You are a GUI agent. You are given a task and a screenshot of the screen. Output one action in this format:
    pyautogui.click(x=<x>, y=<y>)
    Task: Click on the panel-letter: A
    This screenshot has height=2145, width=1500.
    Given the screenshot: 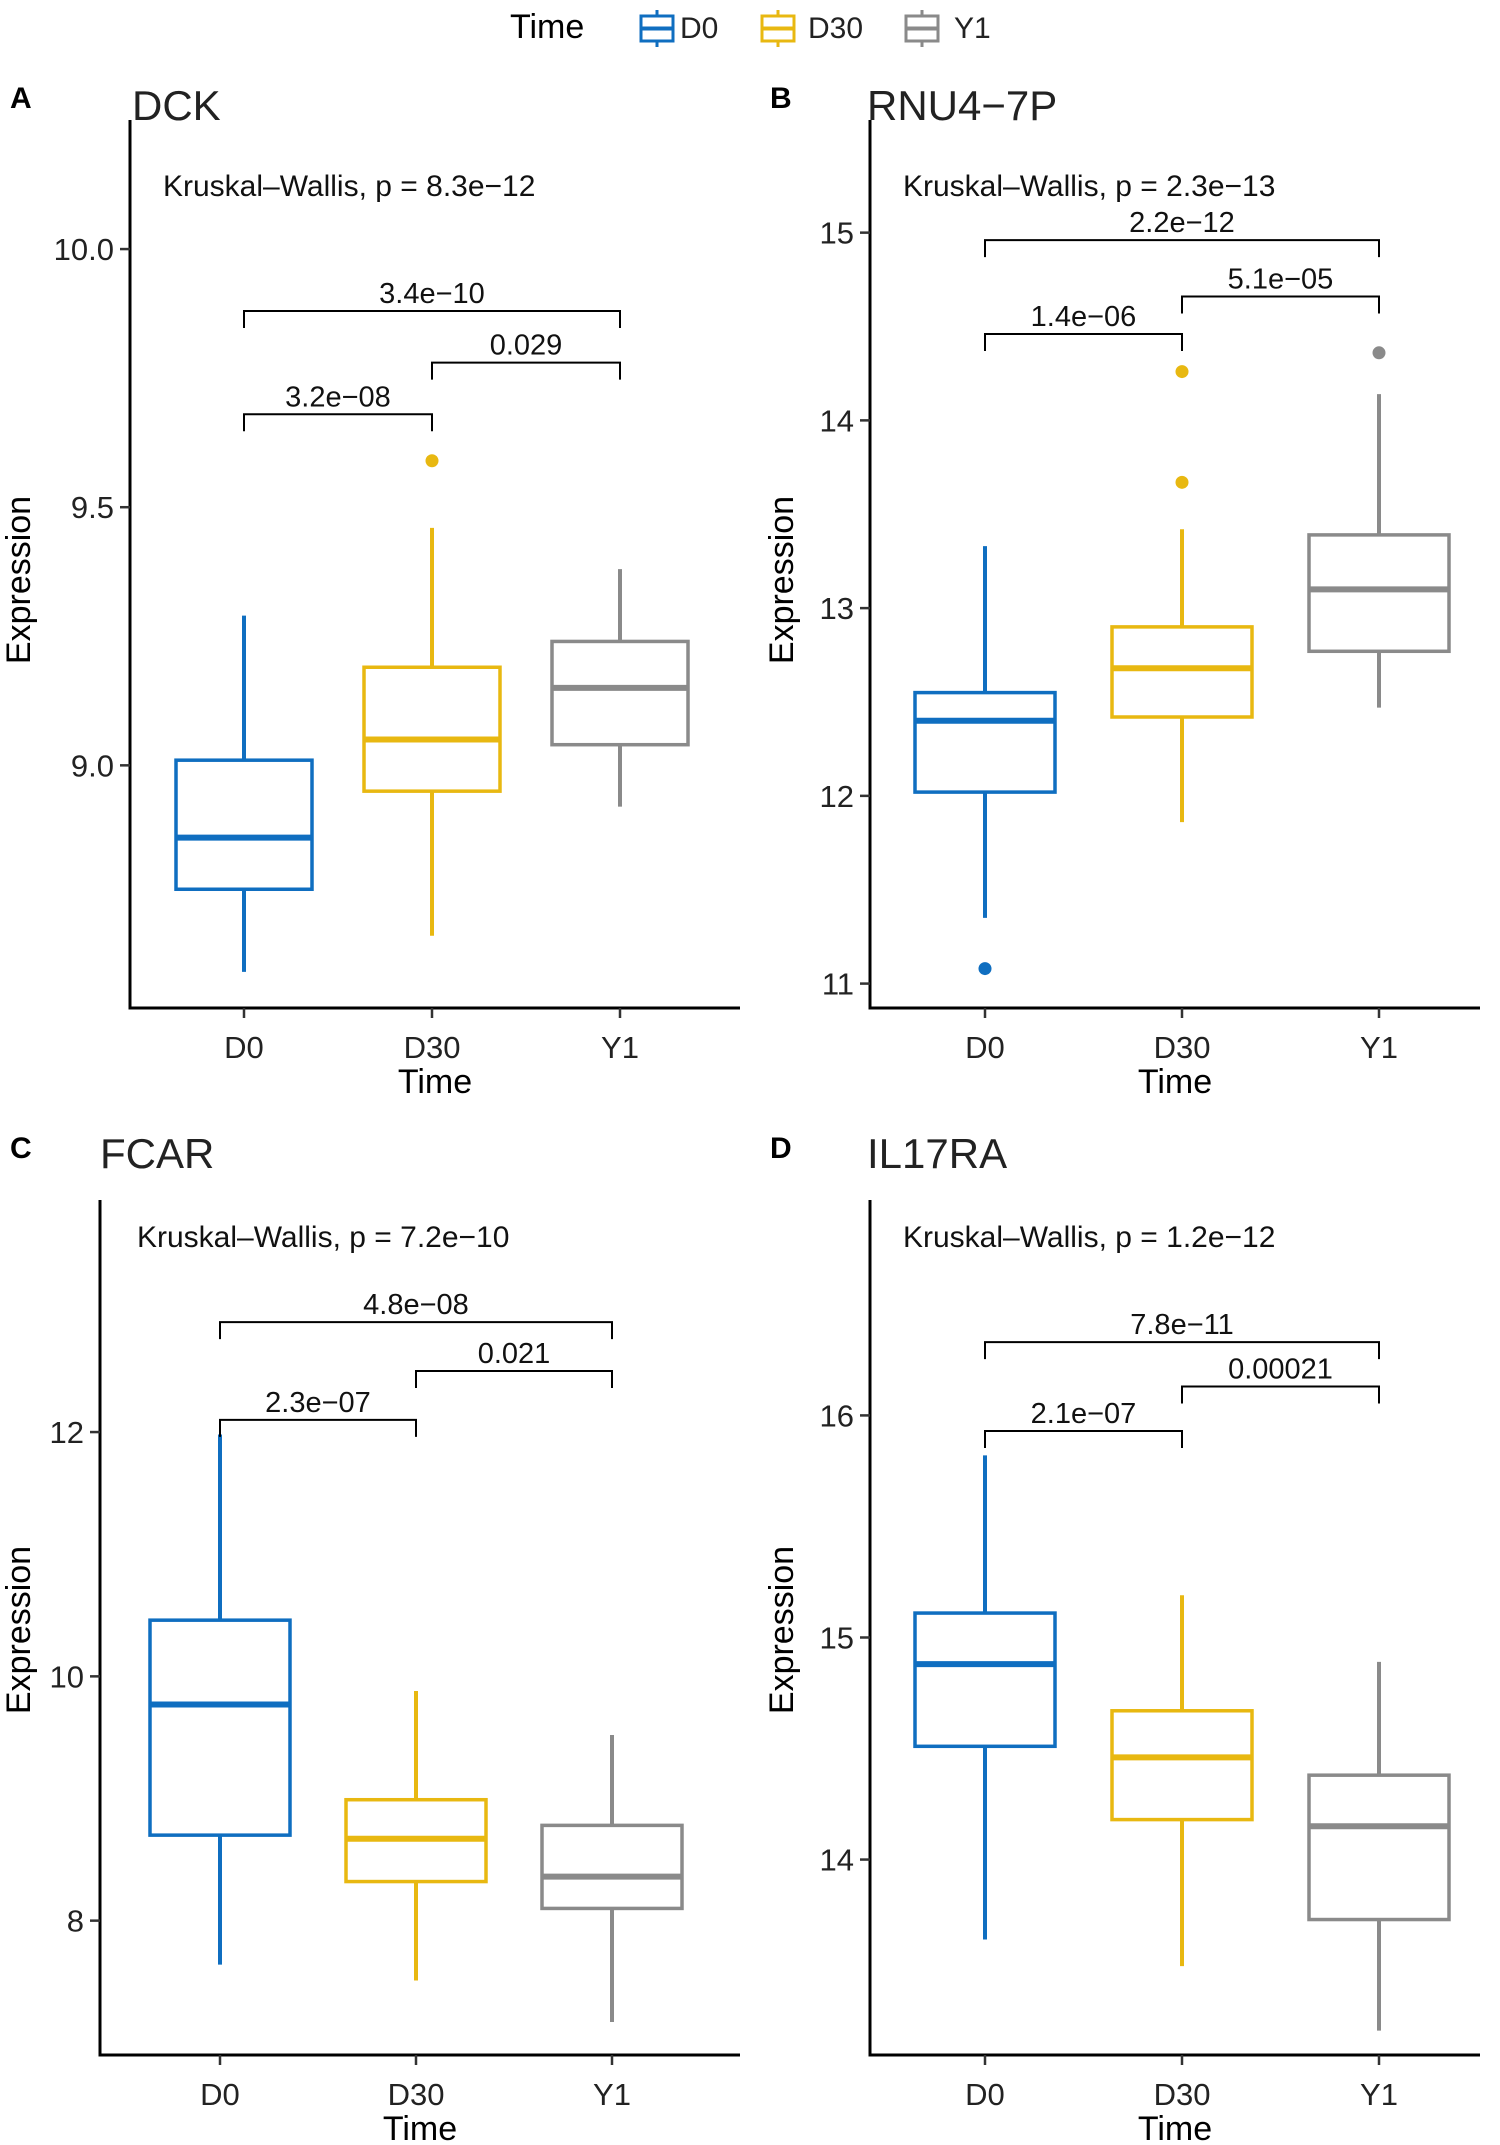 What is the action you would take?
    pyautogui.click(x=21, y=98)
    